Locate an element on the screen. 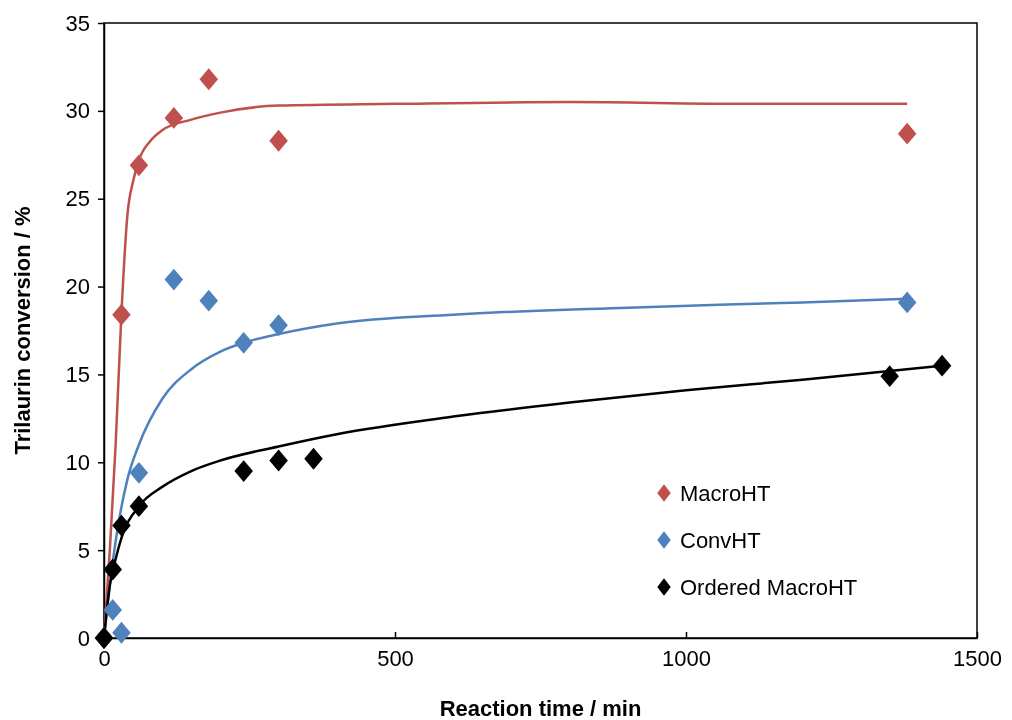  x-tick-label: 0 is located at coordinates (104, 658).